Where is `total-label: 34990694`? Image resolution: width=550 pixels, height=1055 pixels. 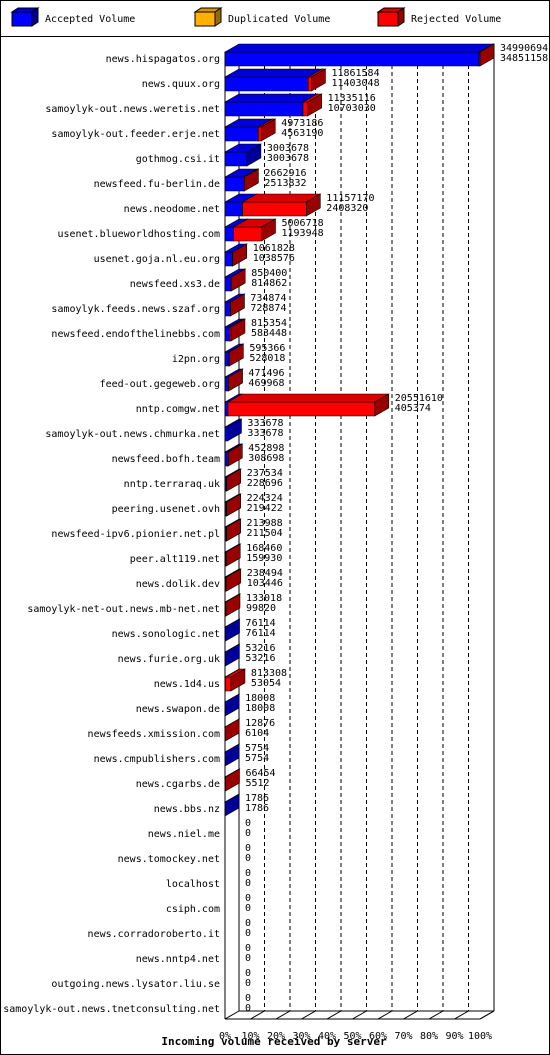
total-label: 34990694 is located at coordinates (524, 48).